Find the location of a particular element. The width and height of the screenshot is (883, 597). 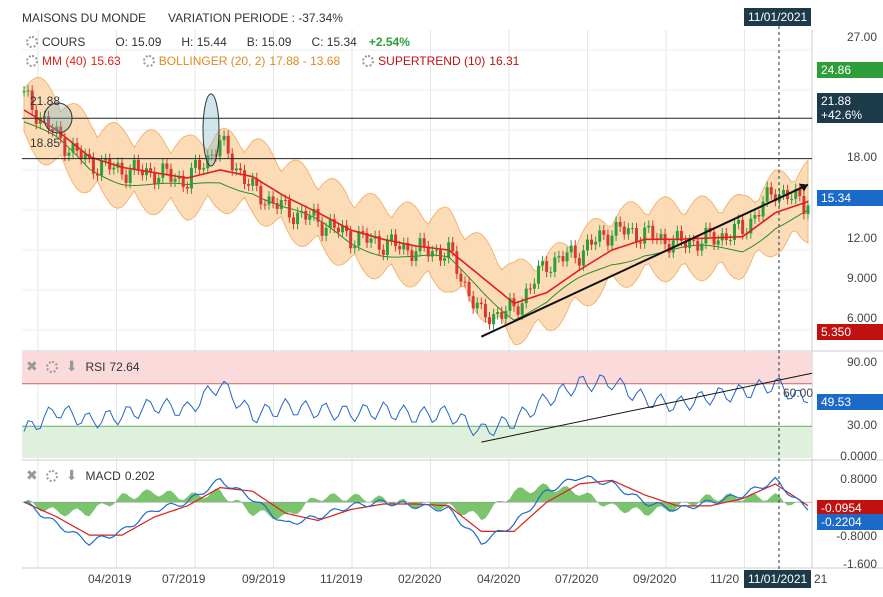

rsi-overbought-zone is located at coordinates (417, 368).